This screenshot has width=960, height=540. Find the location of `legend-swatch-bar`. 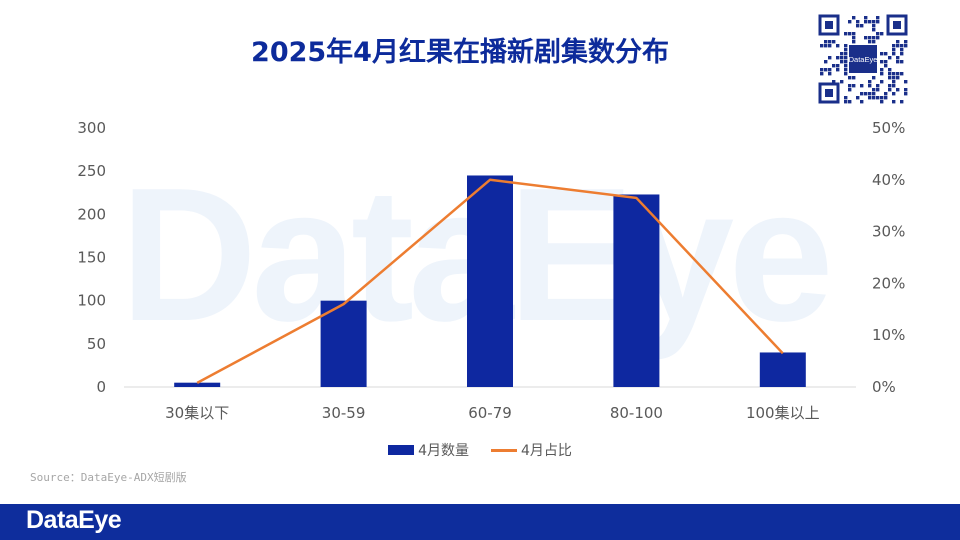

legend-swatch-bar is located at coordinates (401, 450).